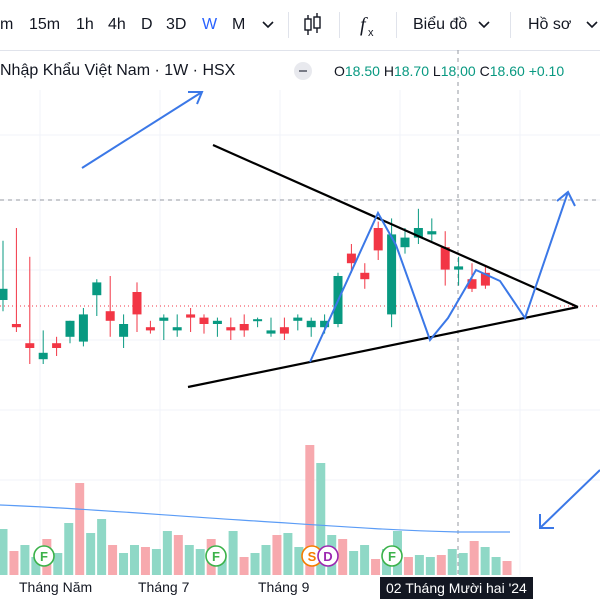 Image resolution: width=600 pixels, height=600 pixels. Describe the element at coordinates (7, 24) in the screenshot. I see `timeframe-1m: m` at that location.